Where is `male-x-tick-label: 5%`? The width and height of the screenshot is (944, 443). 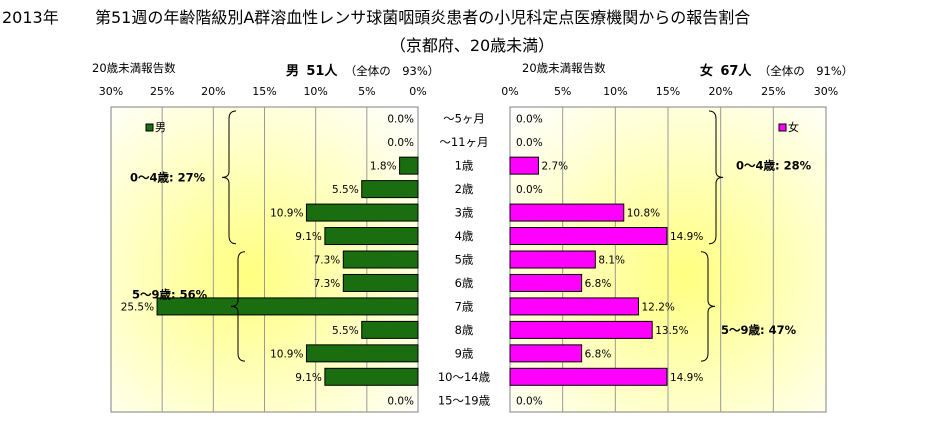
male-x-tick-label: 5% is located at coordinates (366, 91).